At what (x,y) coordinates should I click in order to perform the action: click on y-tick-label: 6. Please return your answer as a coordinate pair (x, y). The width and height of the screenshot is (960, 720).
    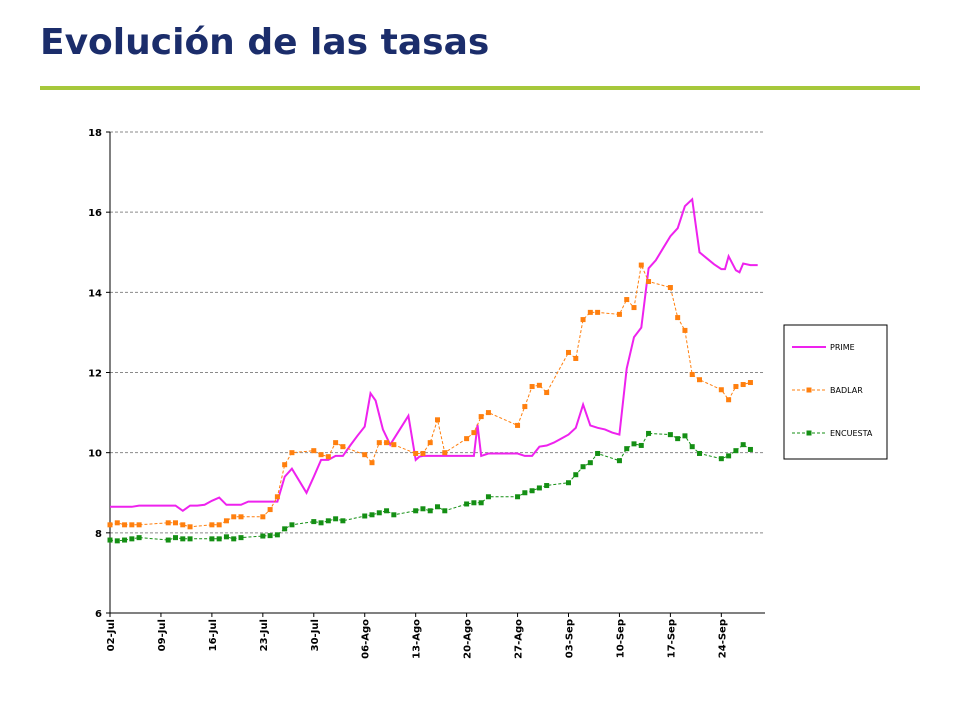
    Looking at the image, I should click on (98, 614).